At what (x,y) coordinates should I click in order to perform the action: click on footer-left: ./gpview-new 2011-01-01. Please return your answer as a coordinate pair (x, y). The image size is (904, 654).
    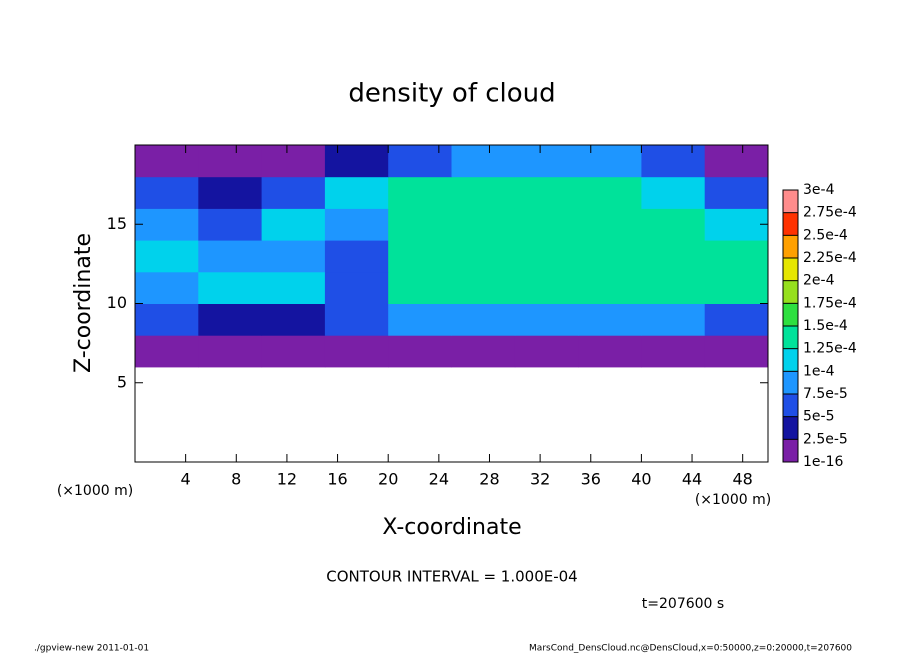
    Looking at the image, I should click on (91, 649).